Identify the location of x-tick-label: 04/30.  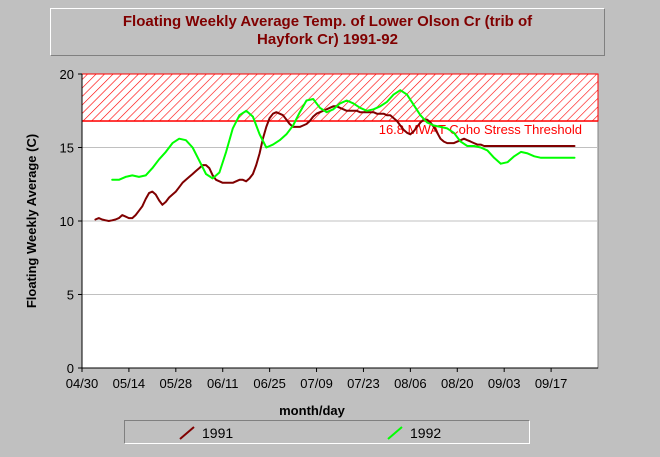
(82, 383).